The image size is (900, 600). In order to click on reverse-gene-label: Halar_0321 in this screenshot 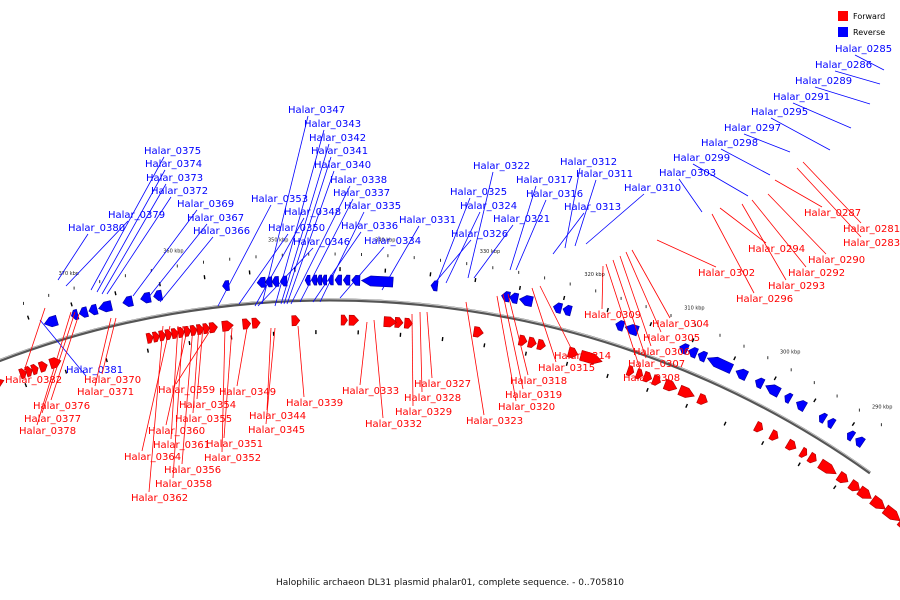, I will do `click(521, 219)`.